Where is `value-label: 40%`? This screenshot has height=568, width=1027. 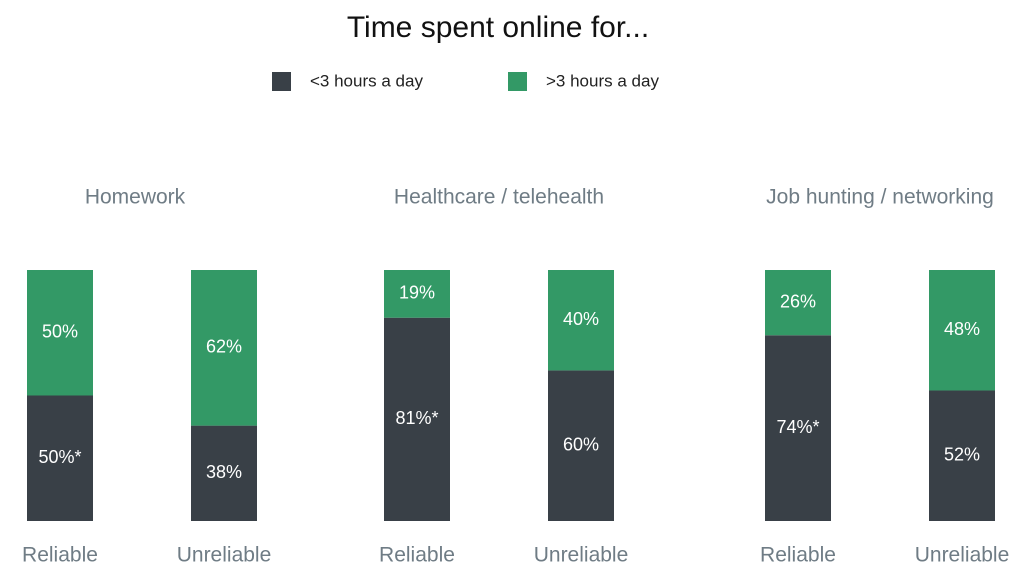
value-label: 40% is located at coordinates (581, 319).